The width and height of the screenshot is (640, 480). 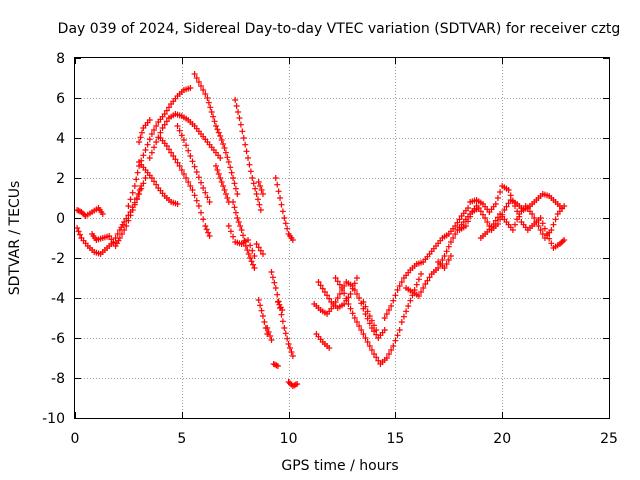 What do you see at coordinates (60, 219) in the screenshot?
I see `y-tick-label: 0` at bounding box center [60, 219].